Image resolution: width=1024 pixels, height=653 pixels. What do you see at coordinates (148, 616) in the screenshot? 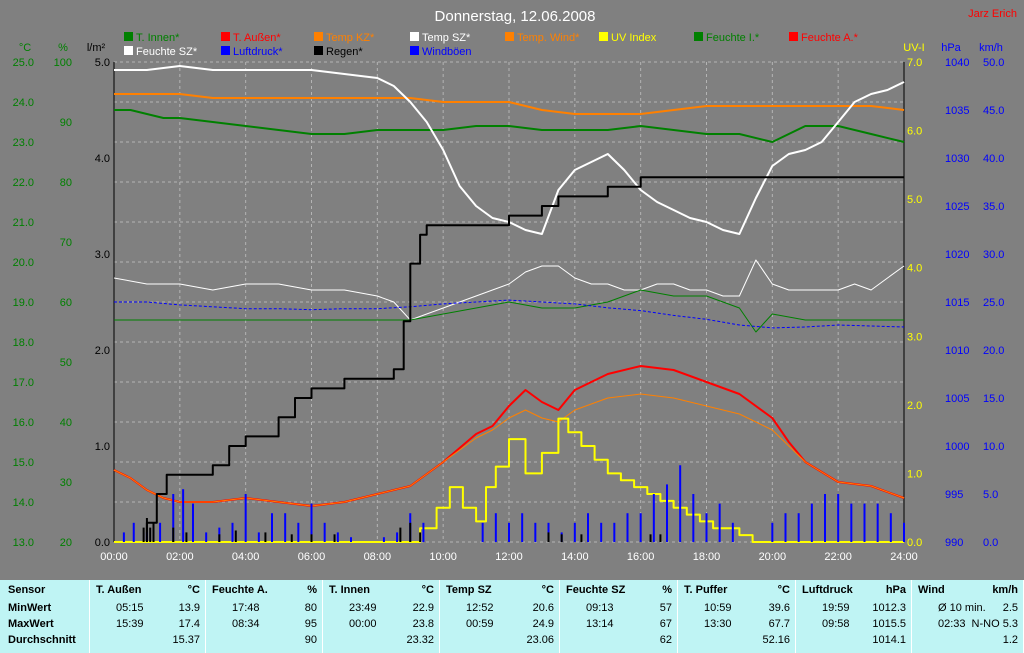
I see `stats-column: T. Außen °C 05:15 13.9 15:39 17.4 15.37` at bounding box center [148, 616].